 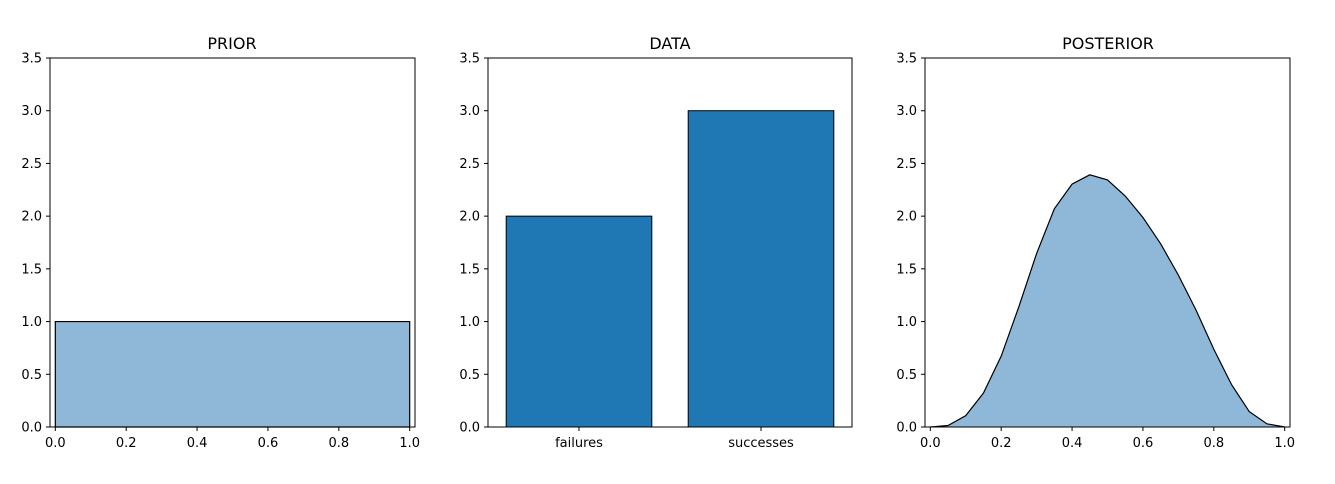 I want to click on posterior-ytick-label: 3.5, so click(x=906, y=59).